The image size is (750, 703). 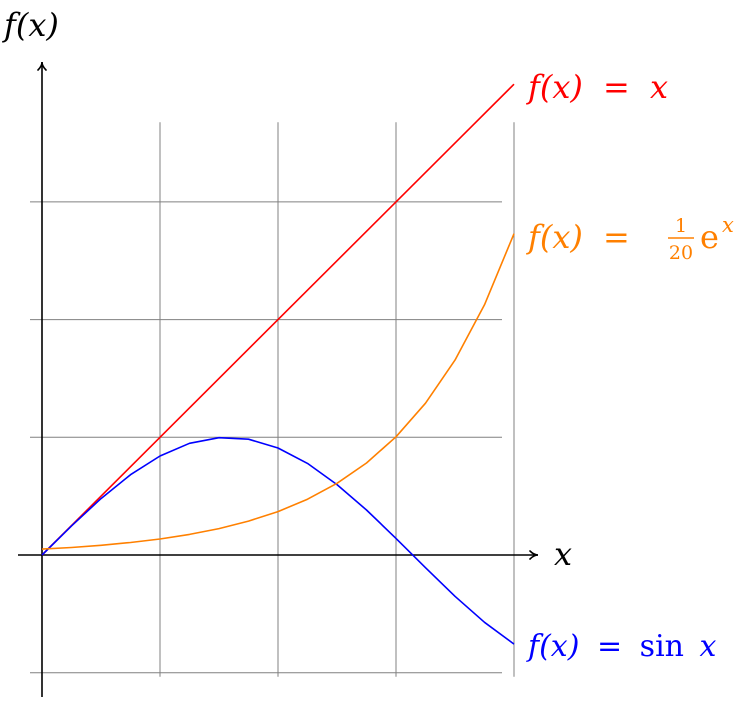 What do you see at coordinates (659, 87) in the screenshot?
I see `linear-label-rhs: x` at bounding box center [659, 87].